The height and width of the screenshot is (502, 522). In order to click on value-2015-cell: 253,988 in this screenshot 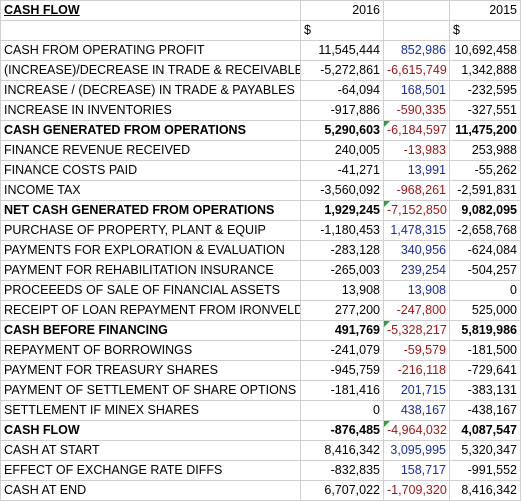, I will do `click(485, 150)`.